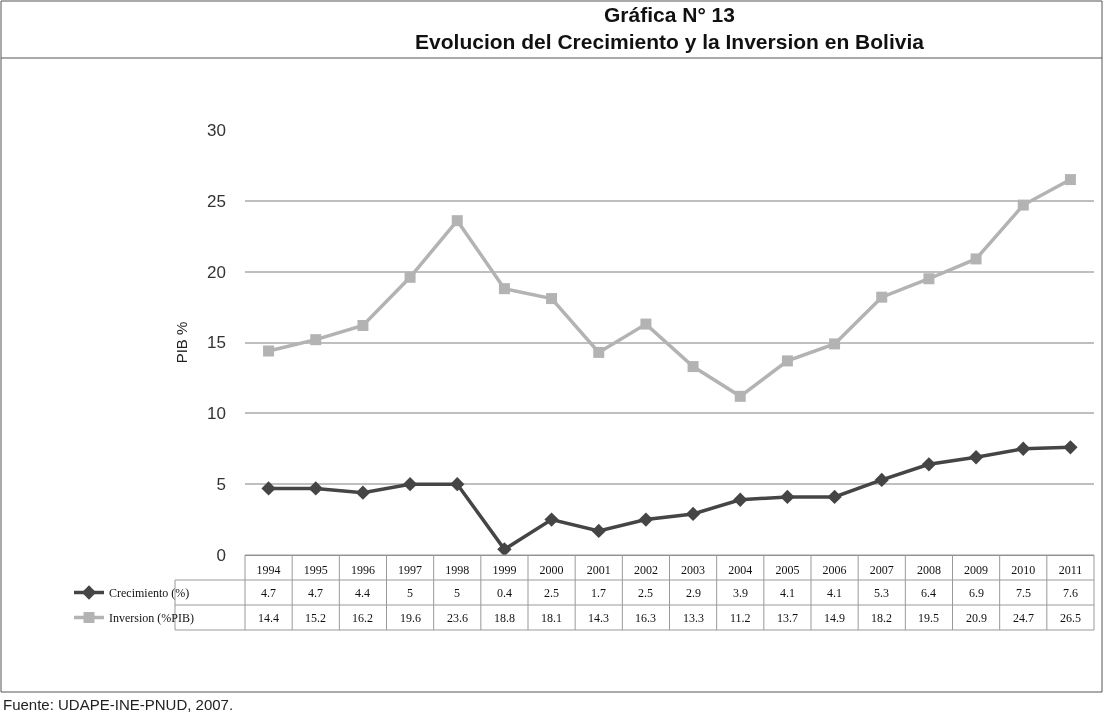  Describe the element at coordinates (457, 618) in the screenshot. I see `data-label: 23.6` at that location.